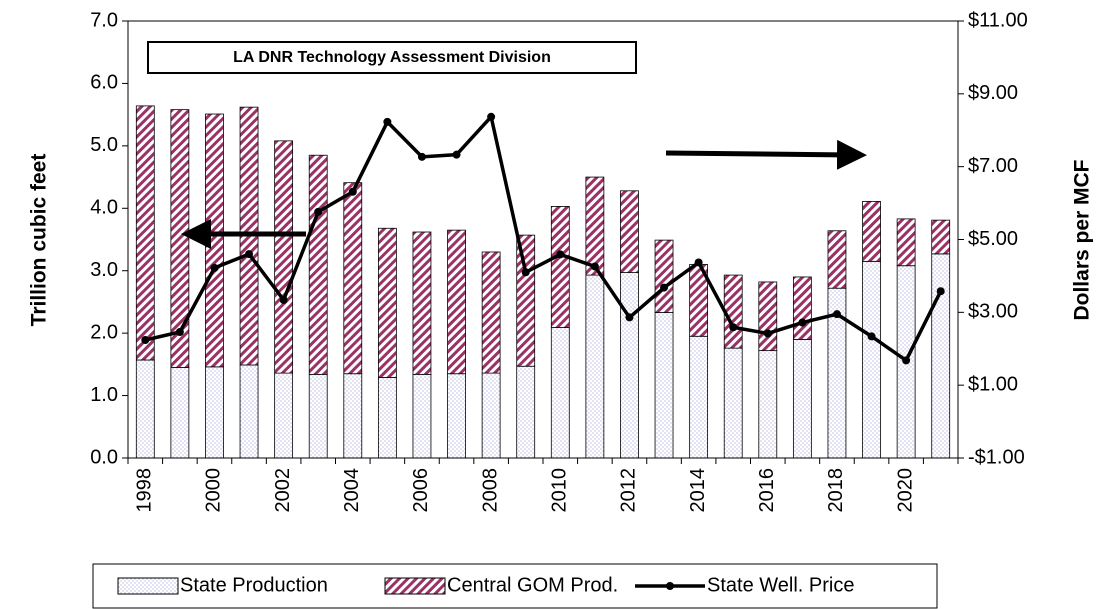 This screenshot has width=1099, height=609. I want to click on x-tick-label: 2002, so click(283, 490).